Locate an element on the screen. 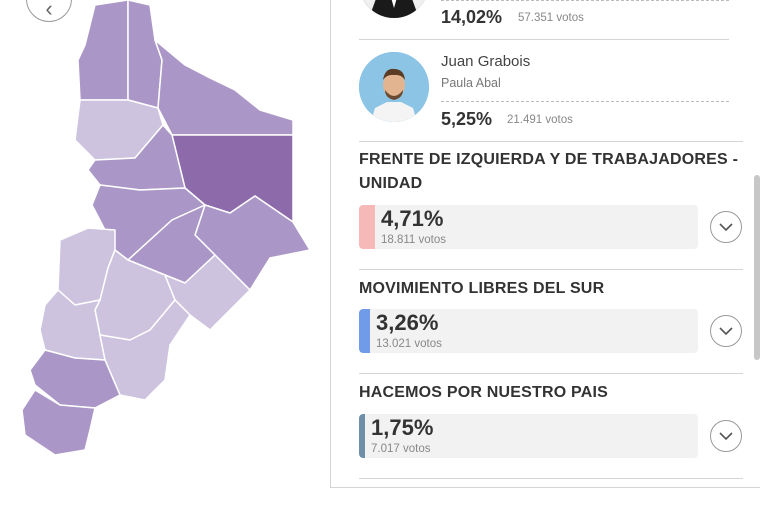 The image size is (775, 519). party-votes: 18.811 votos is located at coordinates (414, 240).